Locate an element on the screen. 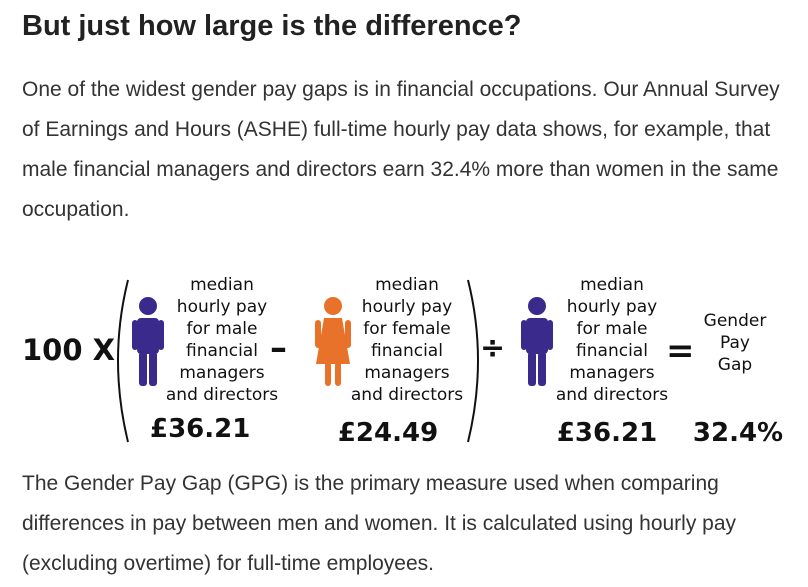  label-line: Gender is located at coordinates (735, 321).